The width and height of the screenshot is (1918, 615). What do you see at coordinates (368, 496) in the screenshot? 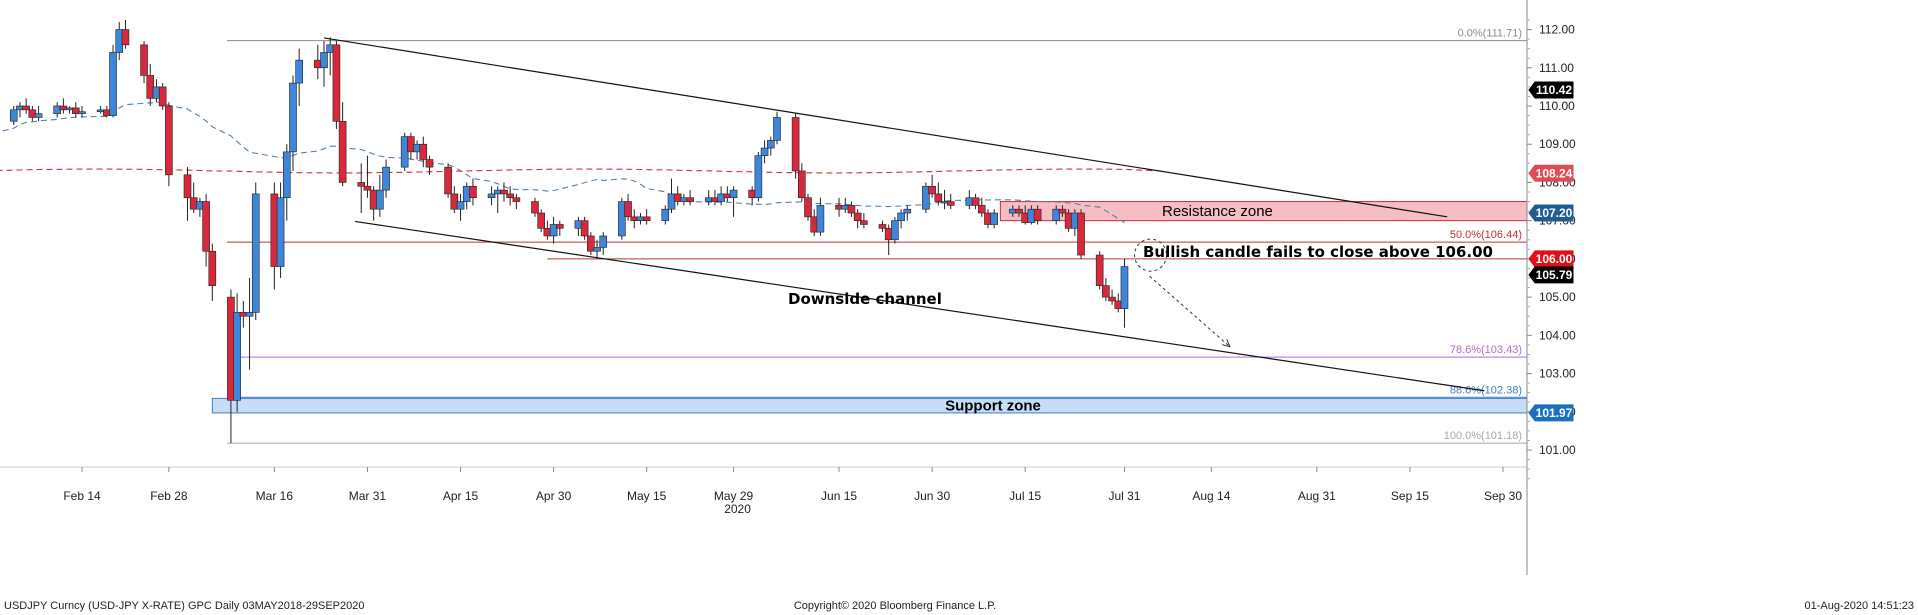
I see `x-tick-label: Mar 31` at bounding box center [368, 496].